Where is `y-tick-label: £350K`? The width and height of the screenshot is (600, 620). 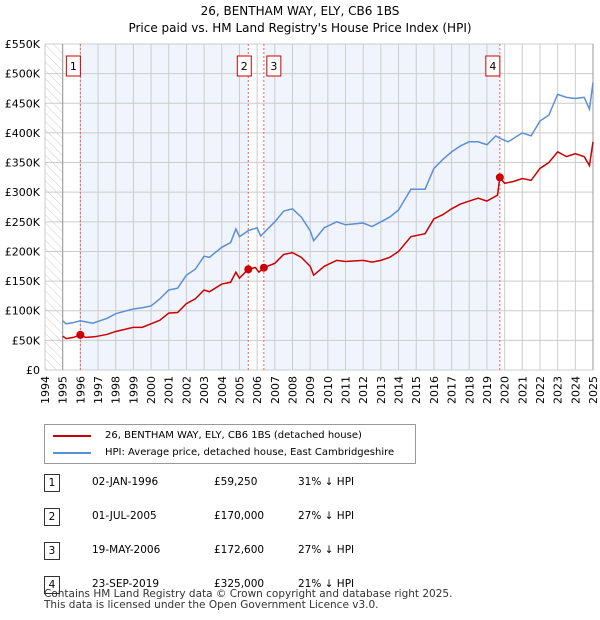 y-tick-label: £350K is located at coordinates (23, 163).